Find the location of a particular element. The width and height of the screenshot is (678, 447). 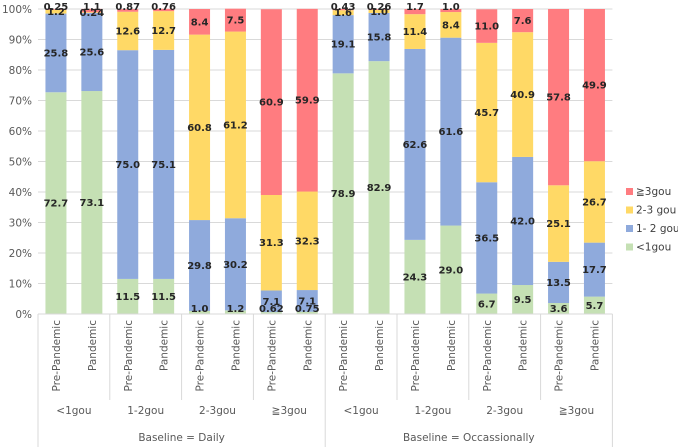

y-tick-label: 90% is located at coordinates (20, 41).